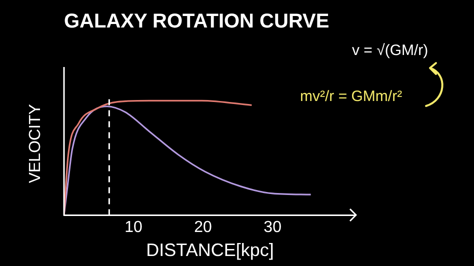 Image resolution: width=474 pixels, height=266 pixels. What do you see at coordinates (203, 227) in the screenshot?
I see `x-tick-label: 20` at bounding box center [203, 227].